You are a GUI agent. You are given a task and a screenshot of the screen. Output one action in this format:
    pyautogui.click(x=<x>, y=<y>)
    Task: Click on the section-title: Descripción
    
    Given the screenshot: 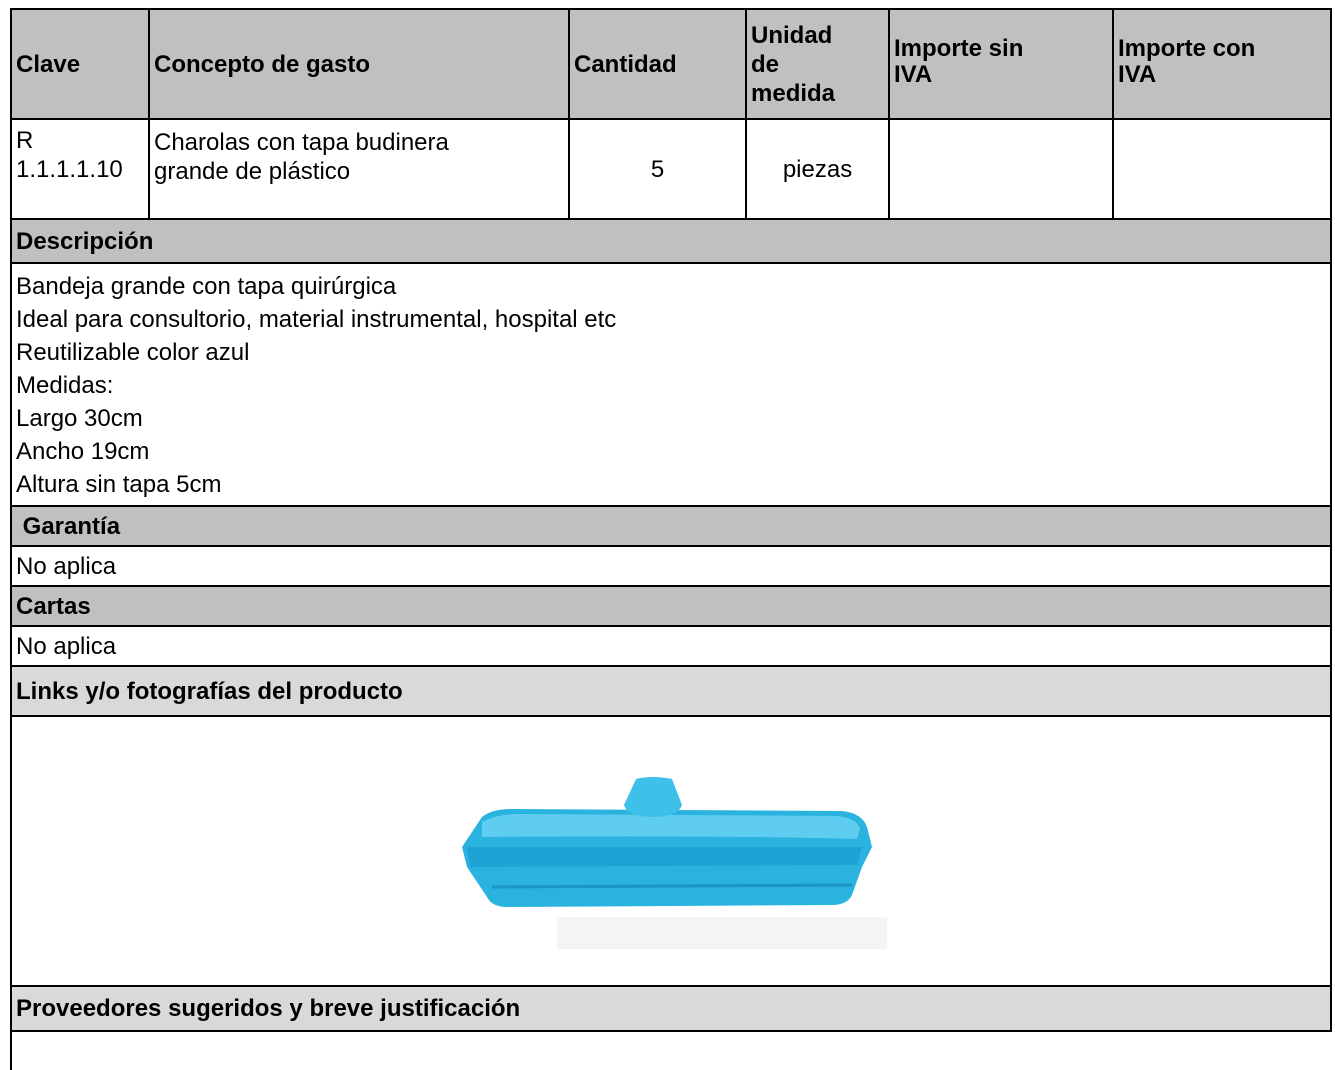 What is the action you would take?
    pyautogui.click(x=85, y=241)
    